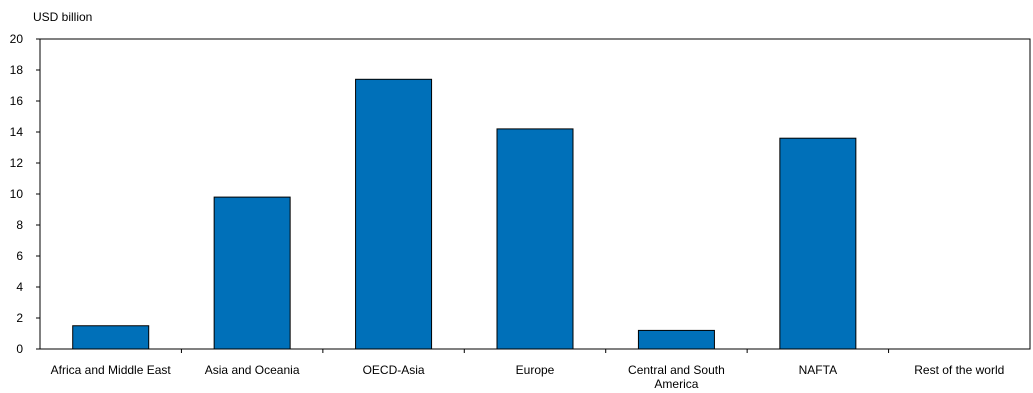 This screenshot has height=393, width=1033. What do you see at coordinates (111, 370) in the screenshot?
I see `x-tick-label: Africa and Middle East` at bounding box center [111, 370].